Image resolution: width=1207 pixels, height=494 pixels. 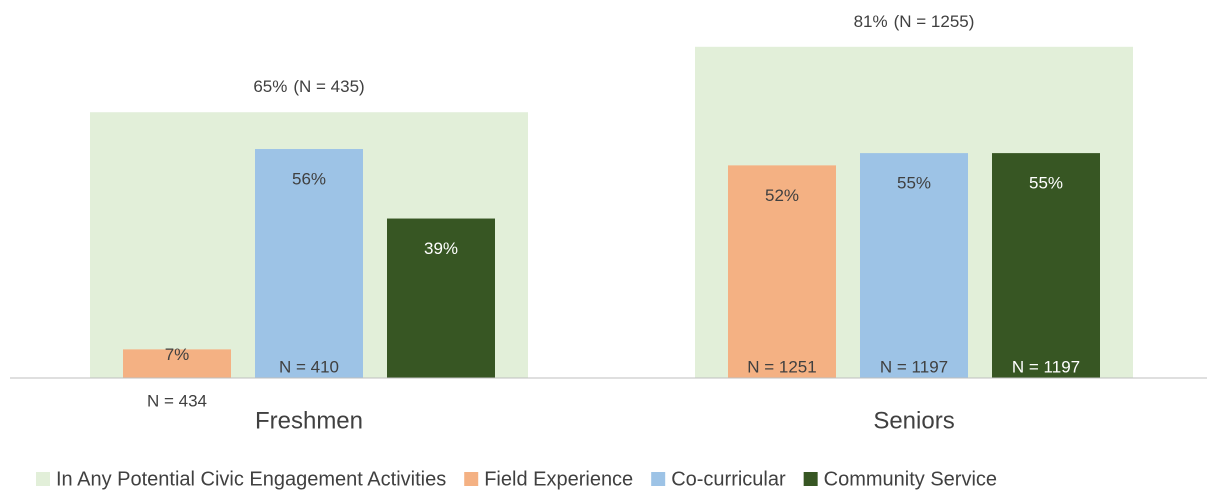 What do you see at coordinates (913, 420) in the screenshot?
I see `x-tick-label: Seniors` at bounding box center [913, 420].